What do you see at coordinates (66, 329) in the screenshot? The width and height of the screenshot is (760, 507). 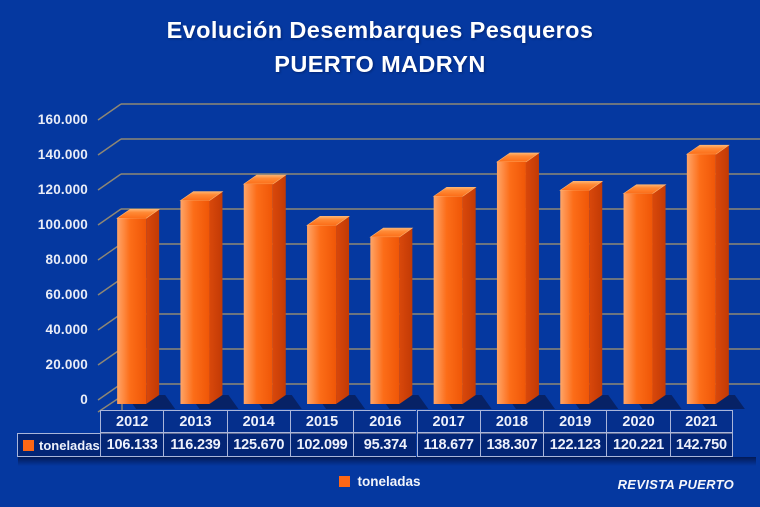 I see `y-tick-label: 40.000` at bounding box center [66, 329].